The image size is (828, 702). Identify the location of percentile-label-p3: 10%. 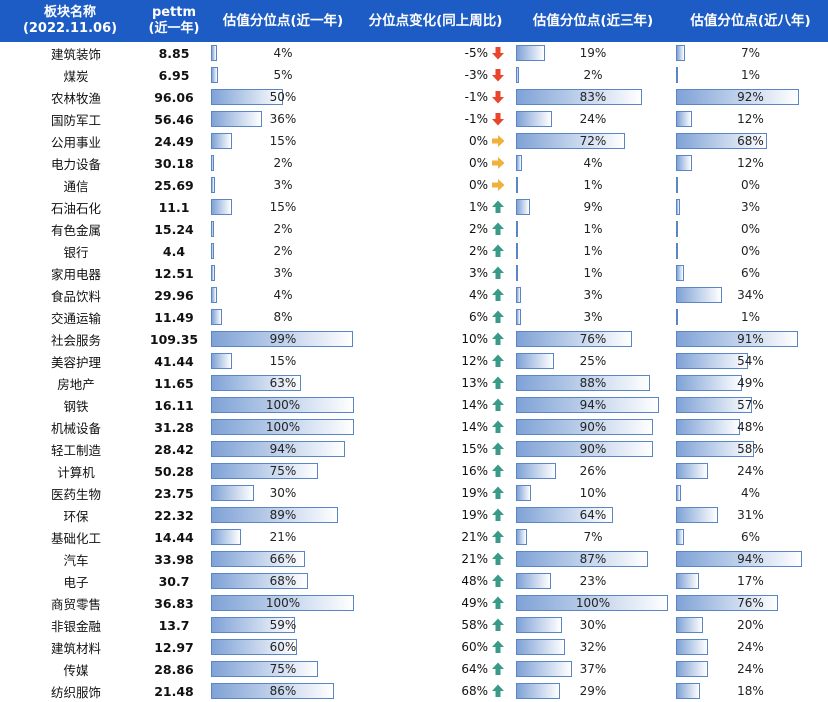
(593, 493).